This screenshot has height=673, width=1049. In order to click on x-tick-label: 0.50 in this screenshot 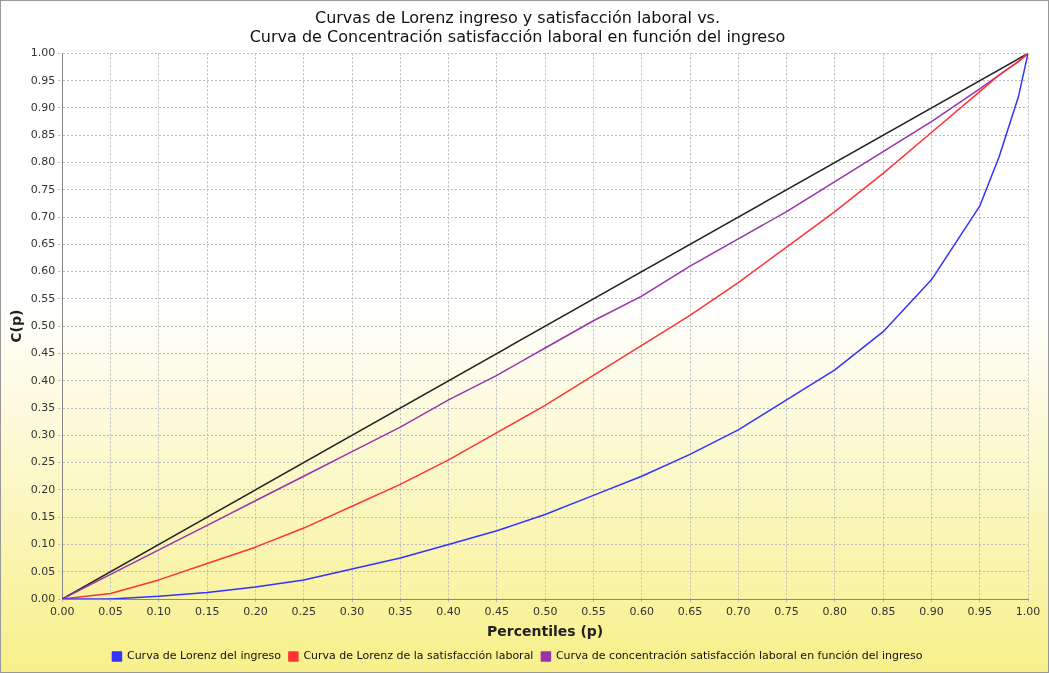, I will do `click(545, 612)`.